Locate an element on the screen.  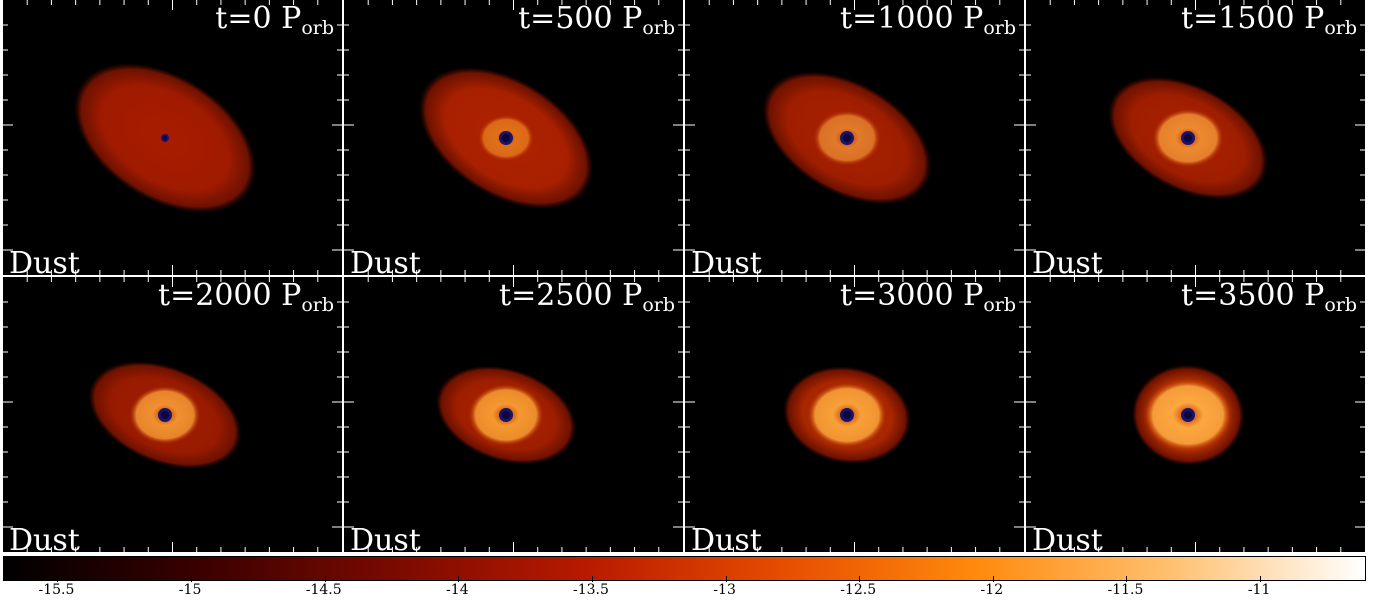
time-value: t=500 P is located at coordinates (580, 18).